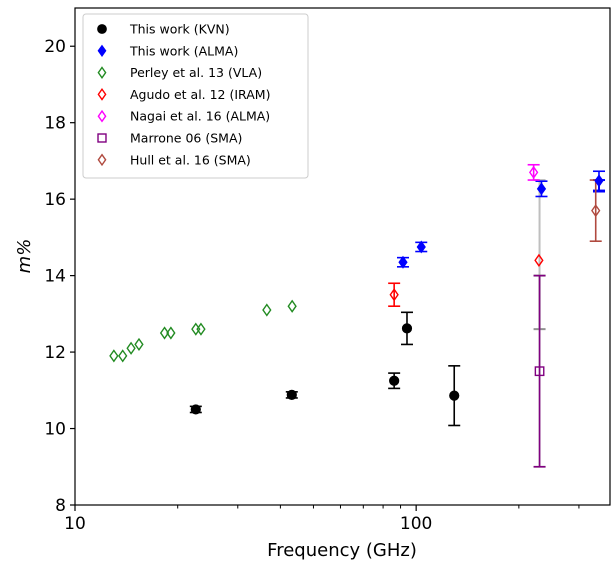 The image size is (612, 563). I want to click on y-tick-label: 8, so click(60, 506).